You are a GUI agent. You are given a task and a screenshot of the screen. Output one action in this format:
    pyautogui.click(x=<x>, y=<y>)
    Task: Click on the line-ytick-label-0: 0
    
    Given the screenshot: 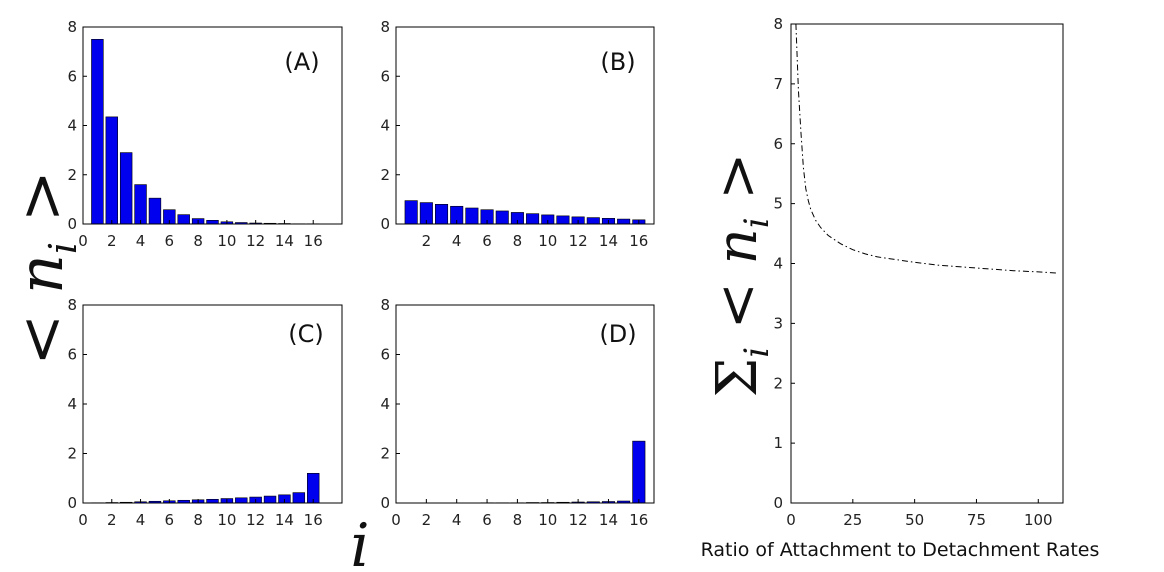 What is the action you would take?
    pyautogui.click(x=778, y=503)
    